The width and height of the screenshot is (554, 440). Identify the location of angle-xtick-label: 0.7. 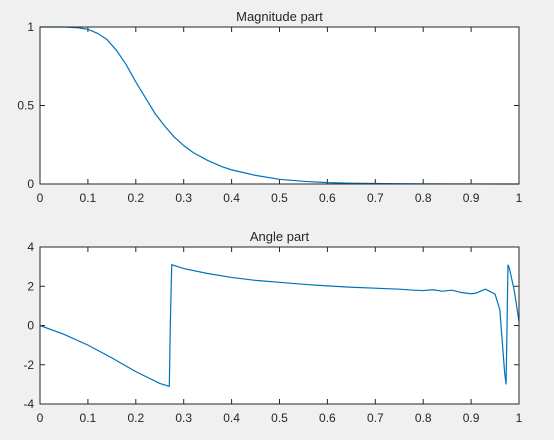
(375, 418).